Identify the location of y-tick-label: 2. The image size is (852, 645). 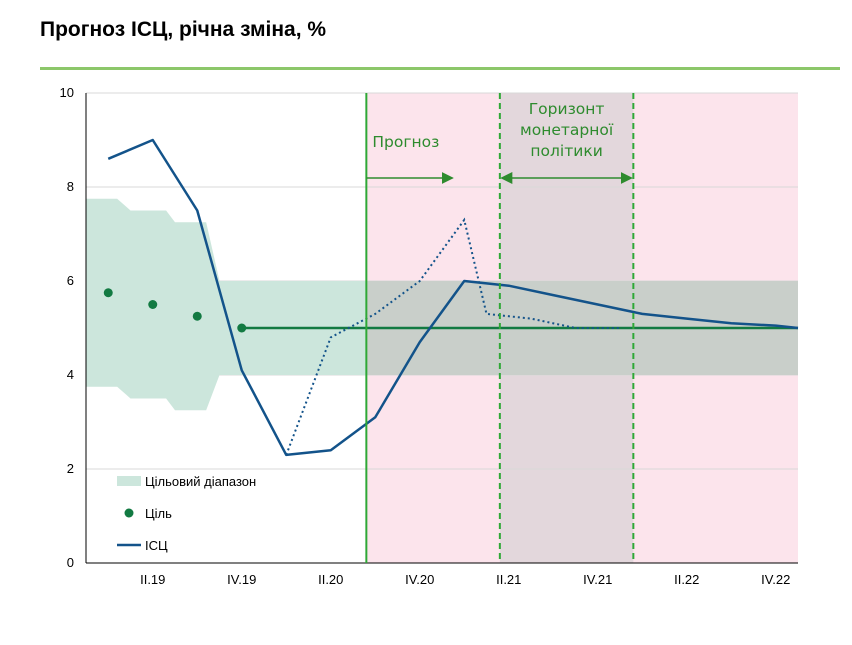
(70, 468).